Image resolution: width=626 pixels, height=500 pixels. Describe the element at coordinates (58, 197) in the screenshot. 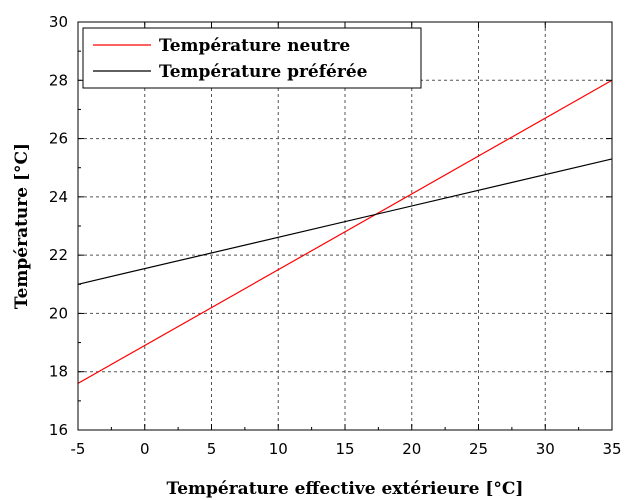

I see `y-tick-label: 24` at that location.